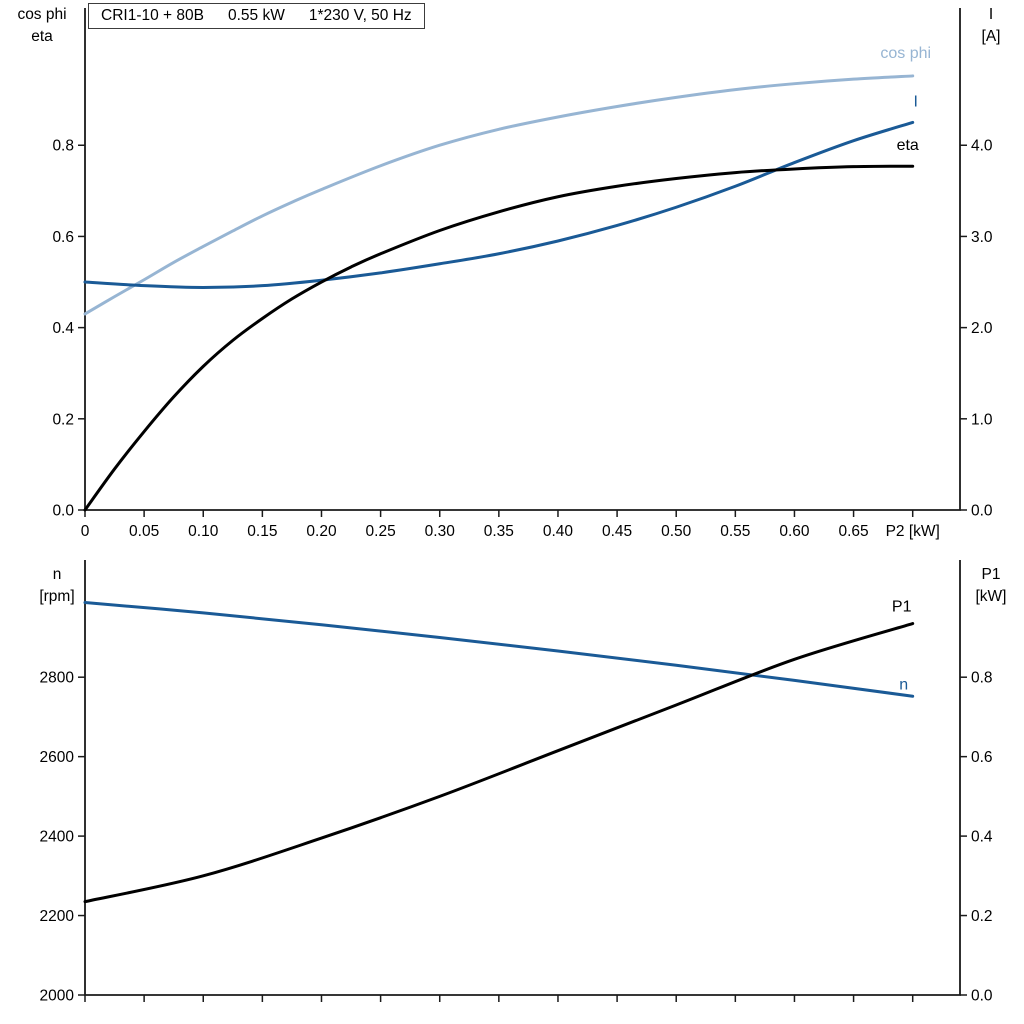 The width and height of the screenshot is (1024, 1024). What do you see at coordinates (915, 101) in the screenshot?
I see `curve-label-I: I` at bounding box center [915, 101].